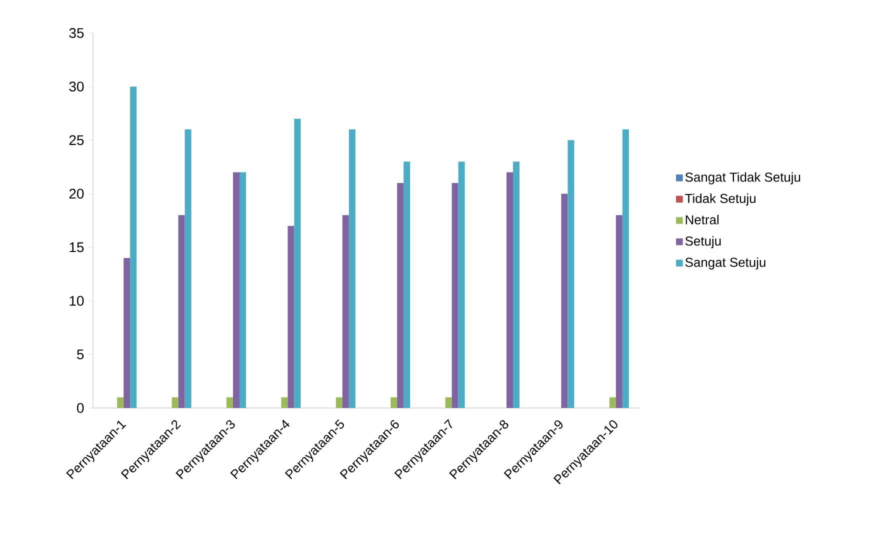  I want to click on y-tick-label: 5, so click(80, 355).